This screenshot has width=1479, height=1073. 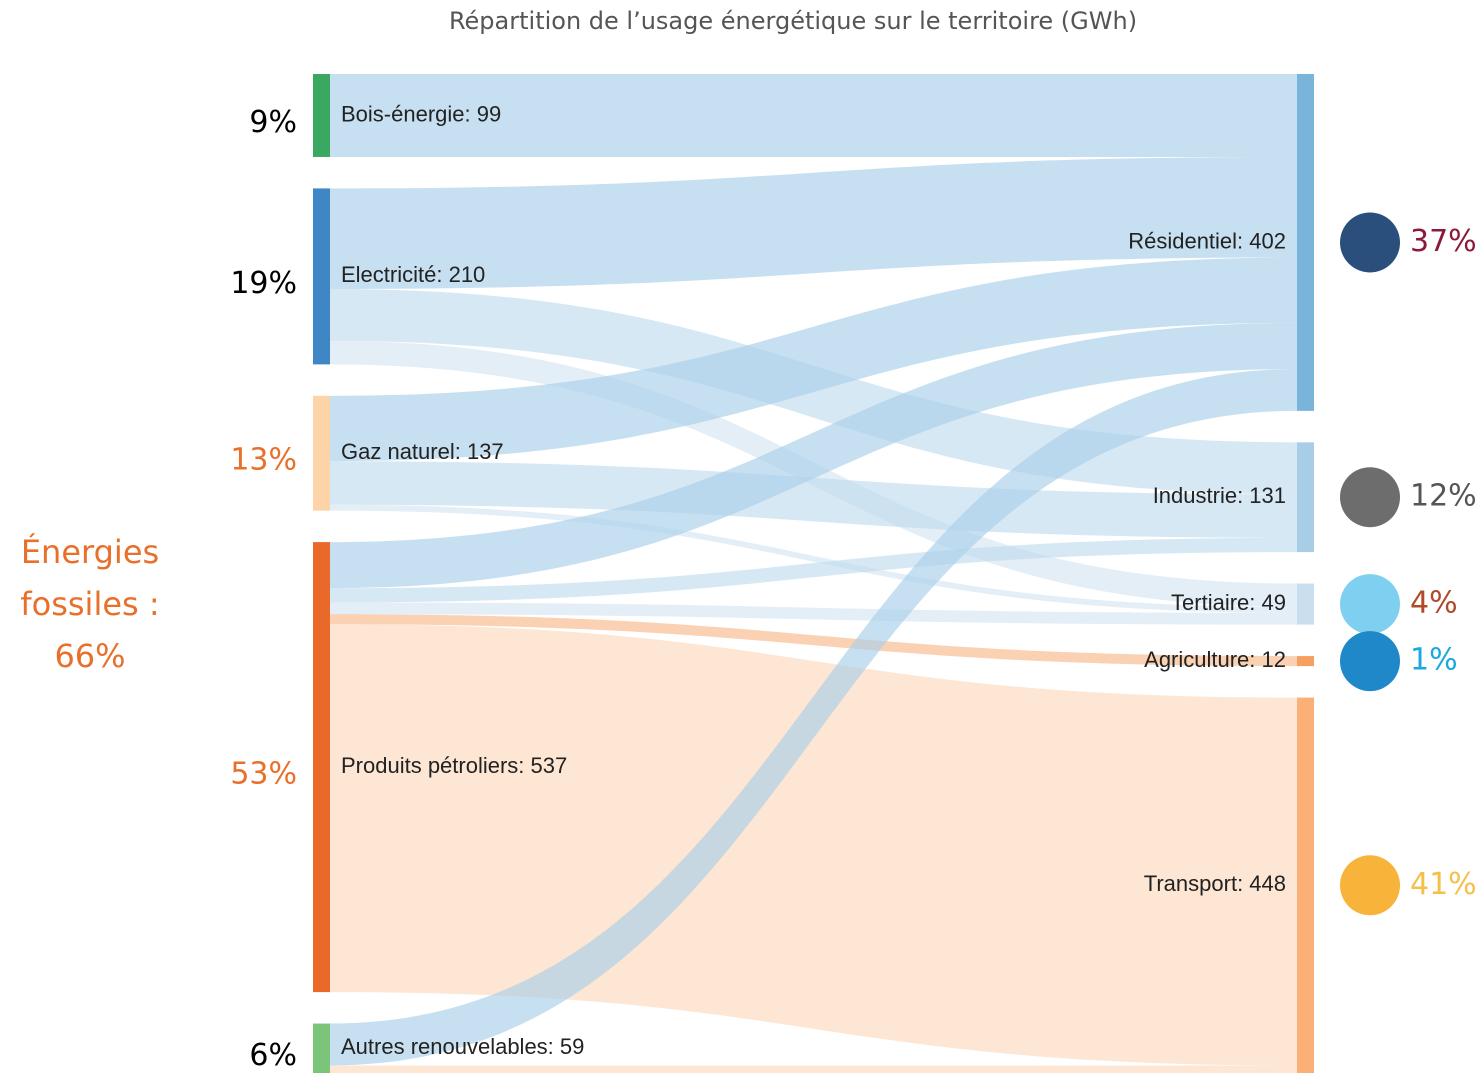 I want to click on node-label: Agriculture: 12, so click(x=1215, y=659).